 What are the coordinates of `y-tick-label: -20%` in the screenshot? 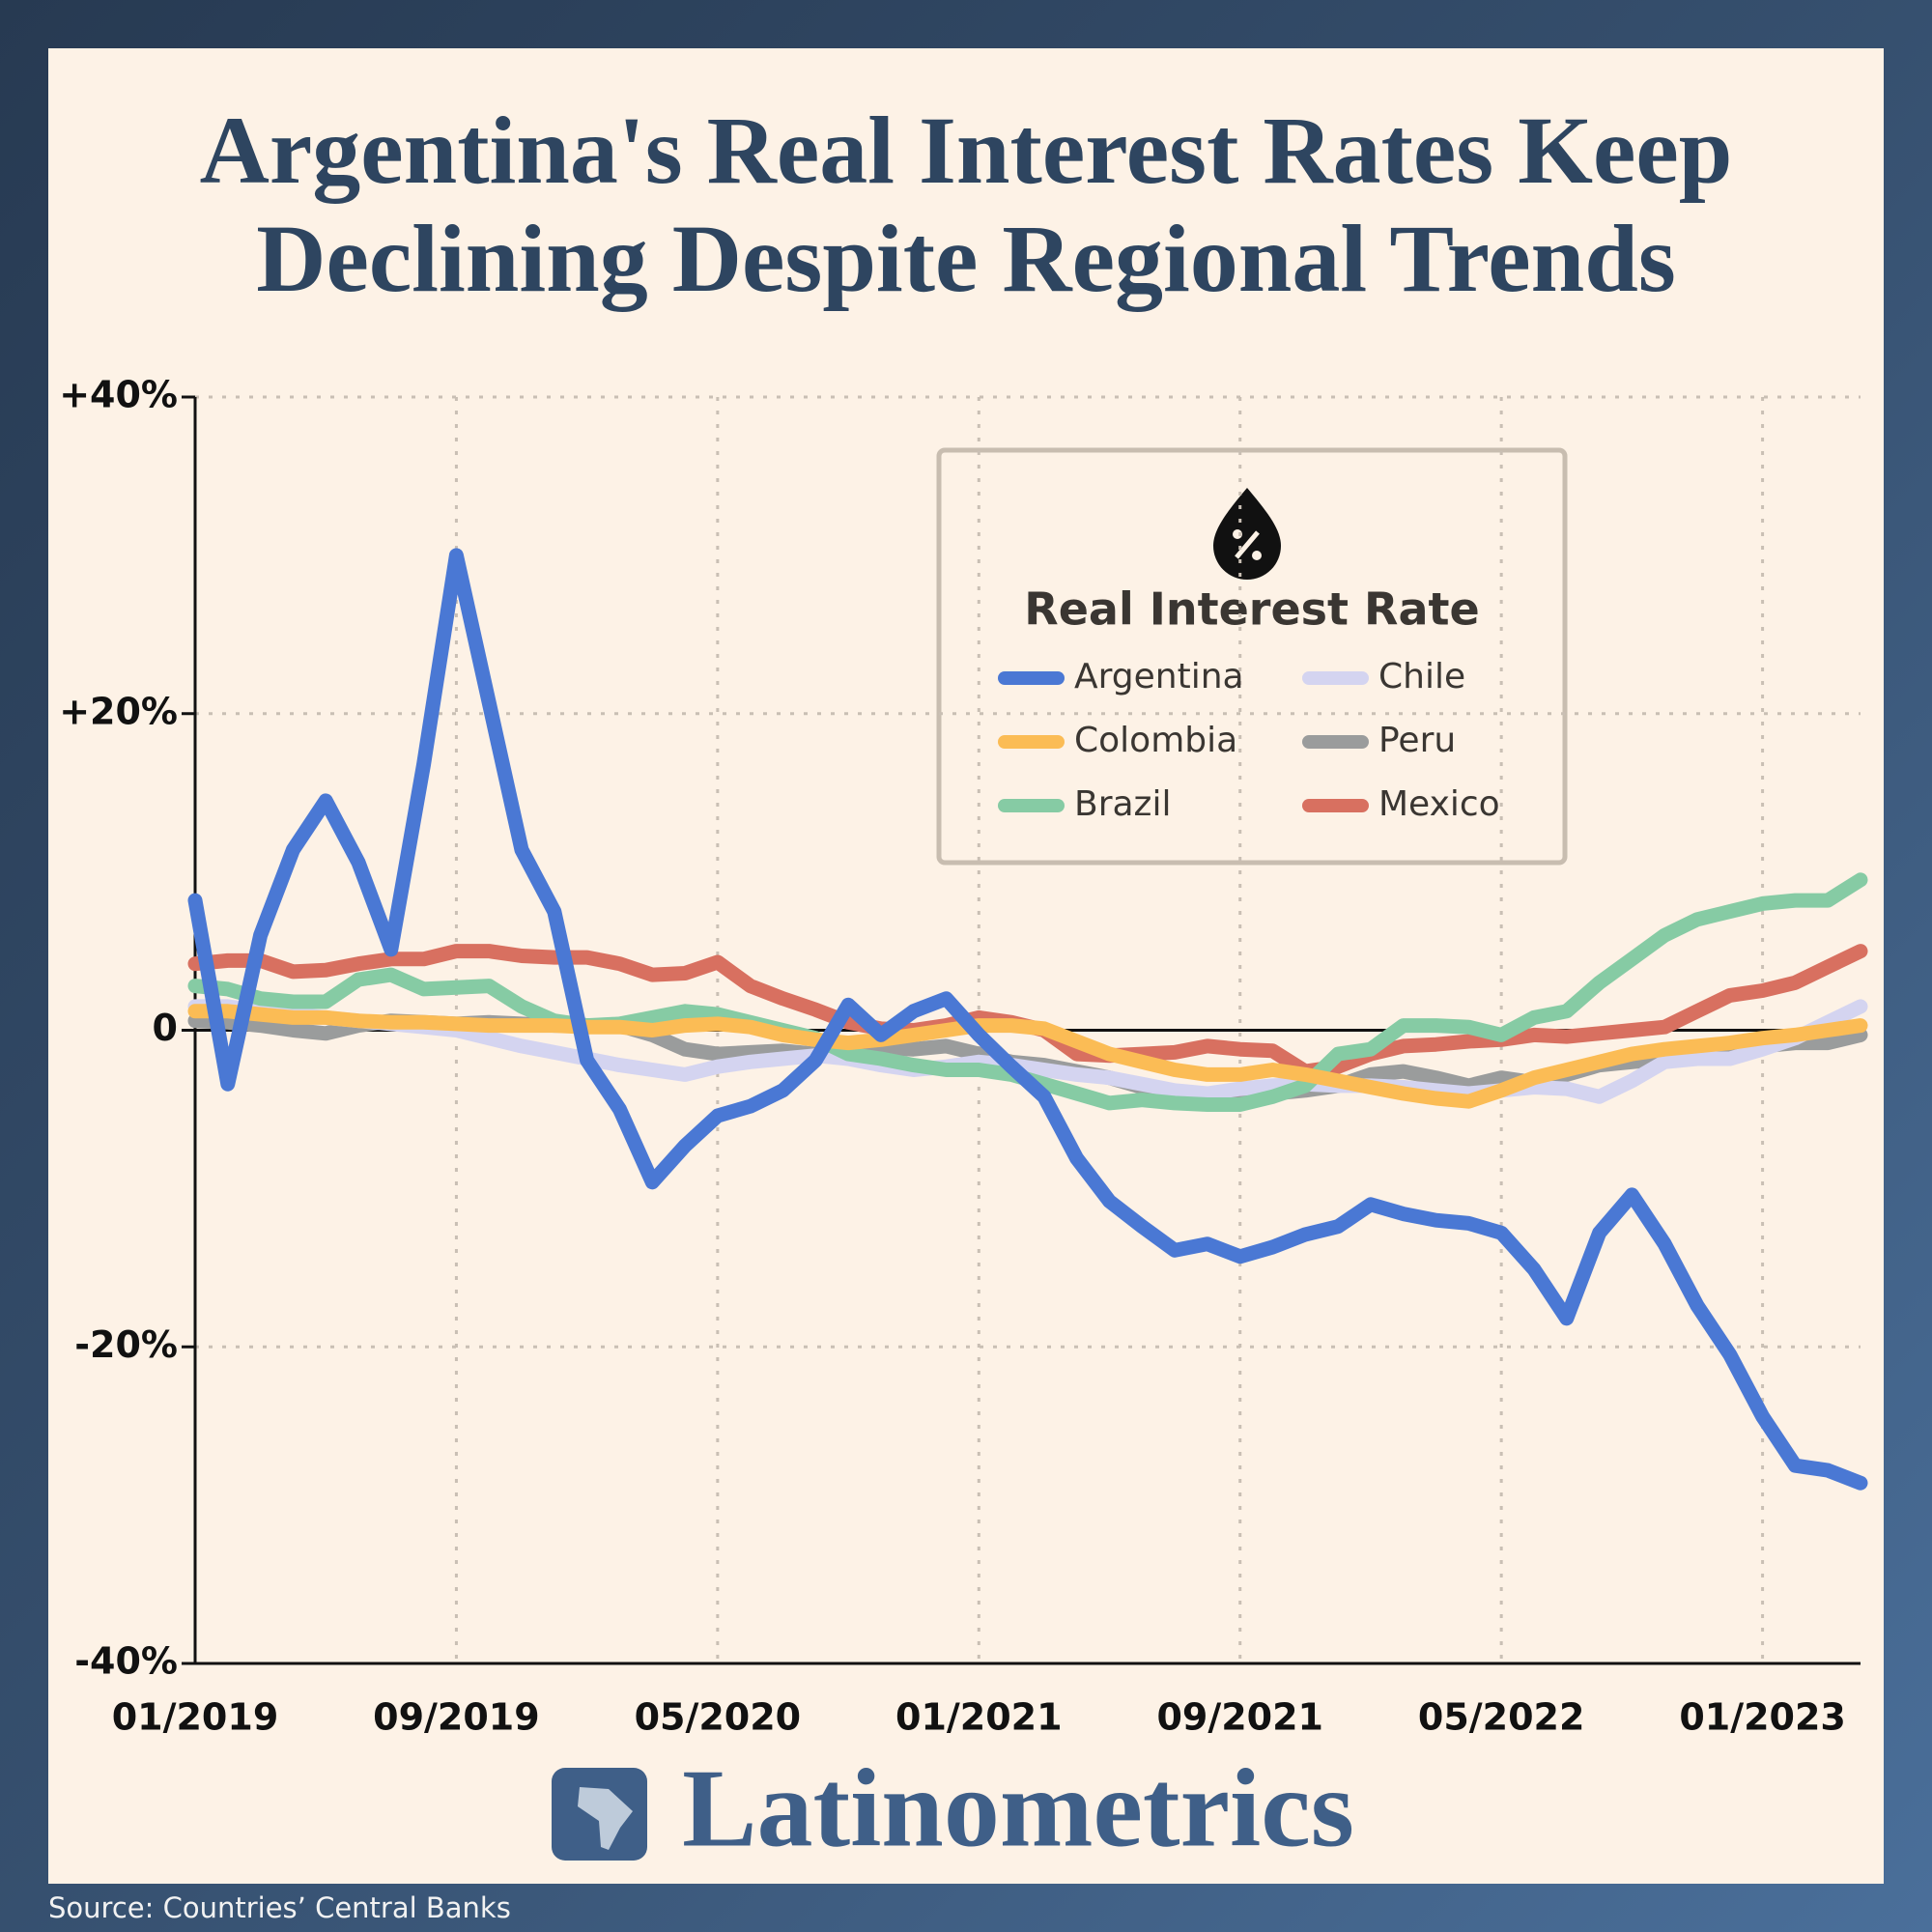 It's located at (126, 1344).